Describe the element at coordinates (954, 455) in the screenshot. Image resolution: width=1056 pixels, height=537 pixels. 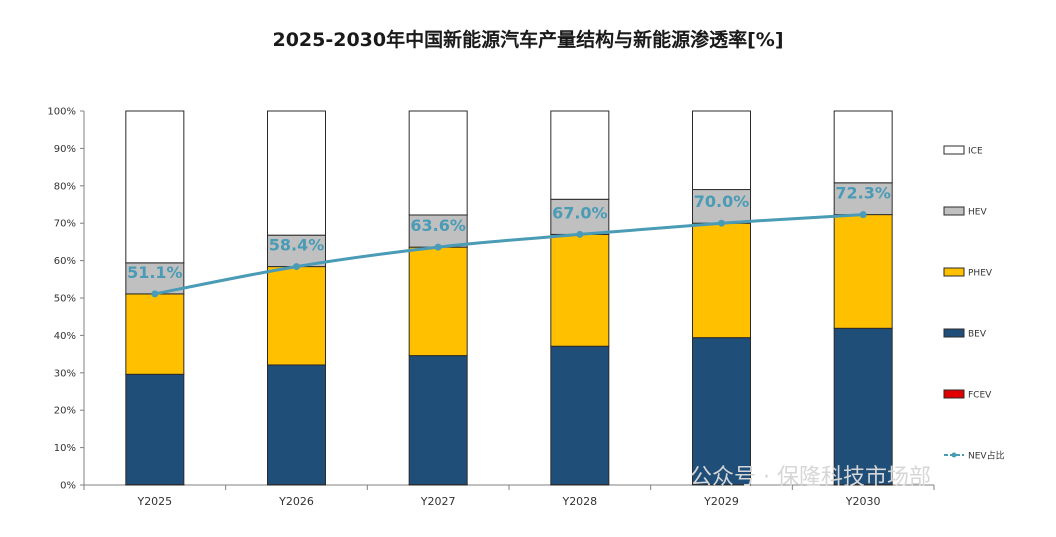
I see `legend-swatch-nev-point` at that location.